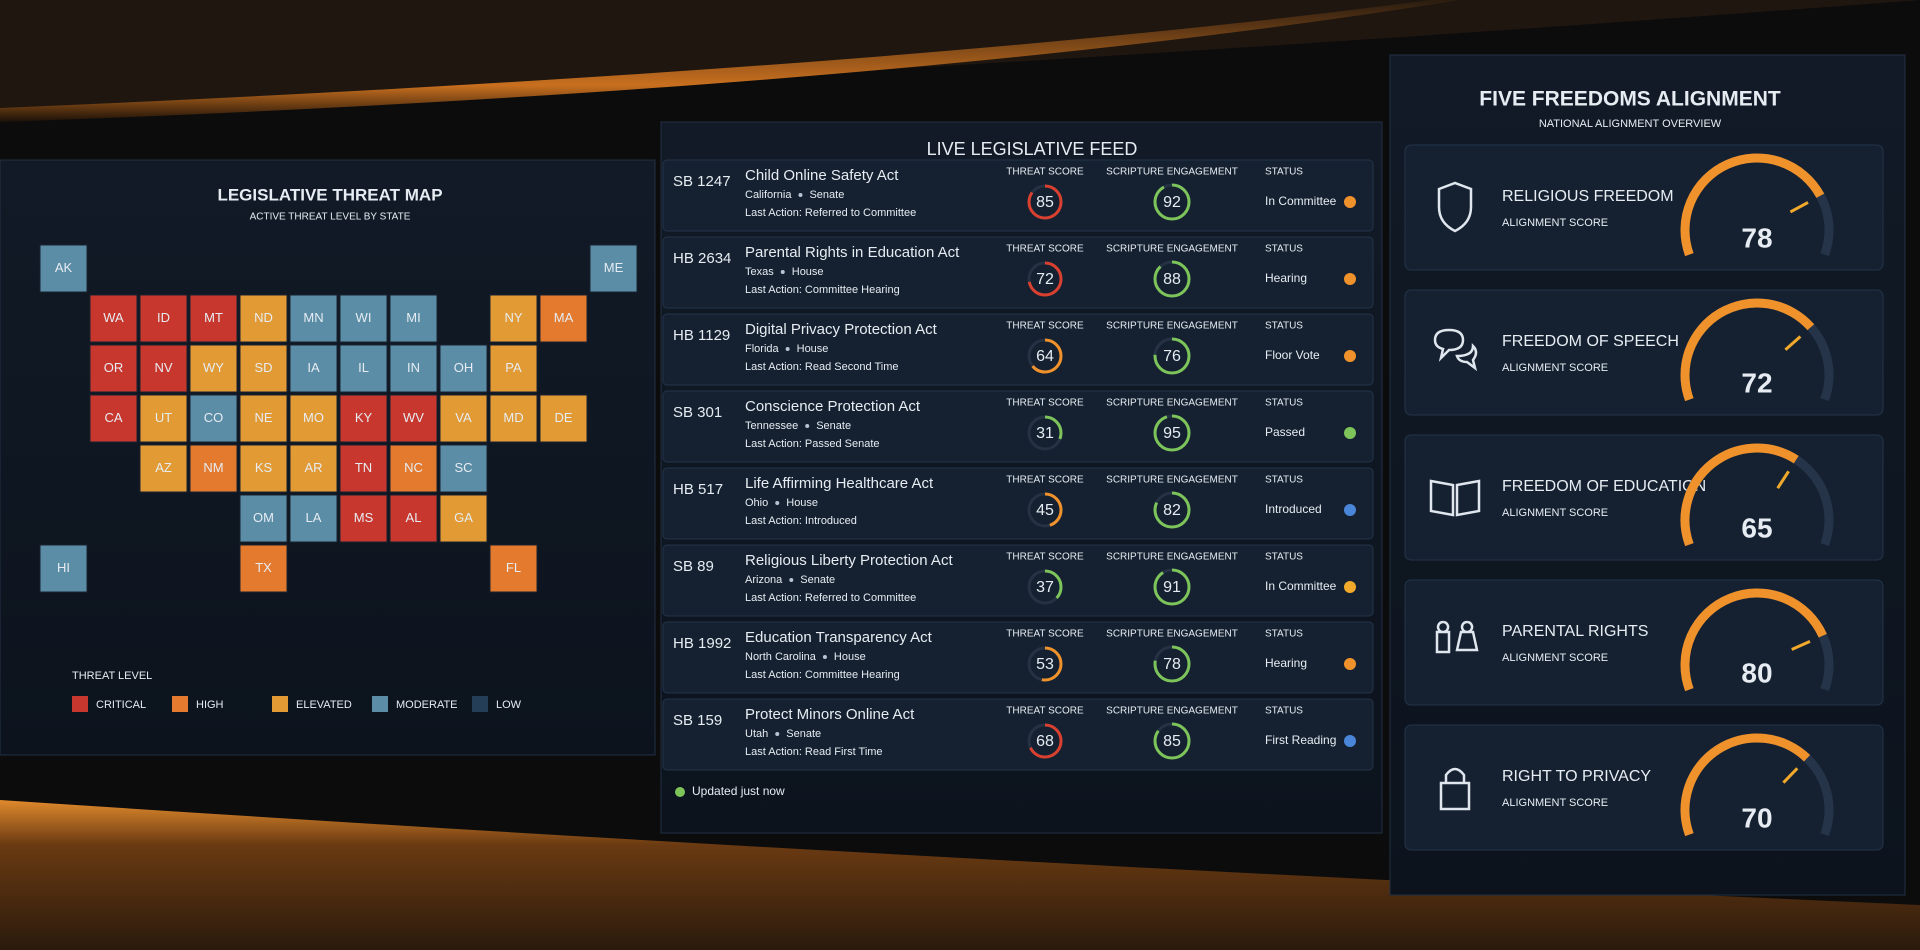 The image size is (1920, 950). Describe the element at coordinates (1555, 368) in the screenshot. I see `alignment-score-label: ALIGNMENT SCORE` at that location.